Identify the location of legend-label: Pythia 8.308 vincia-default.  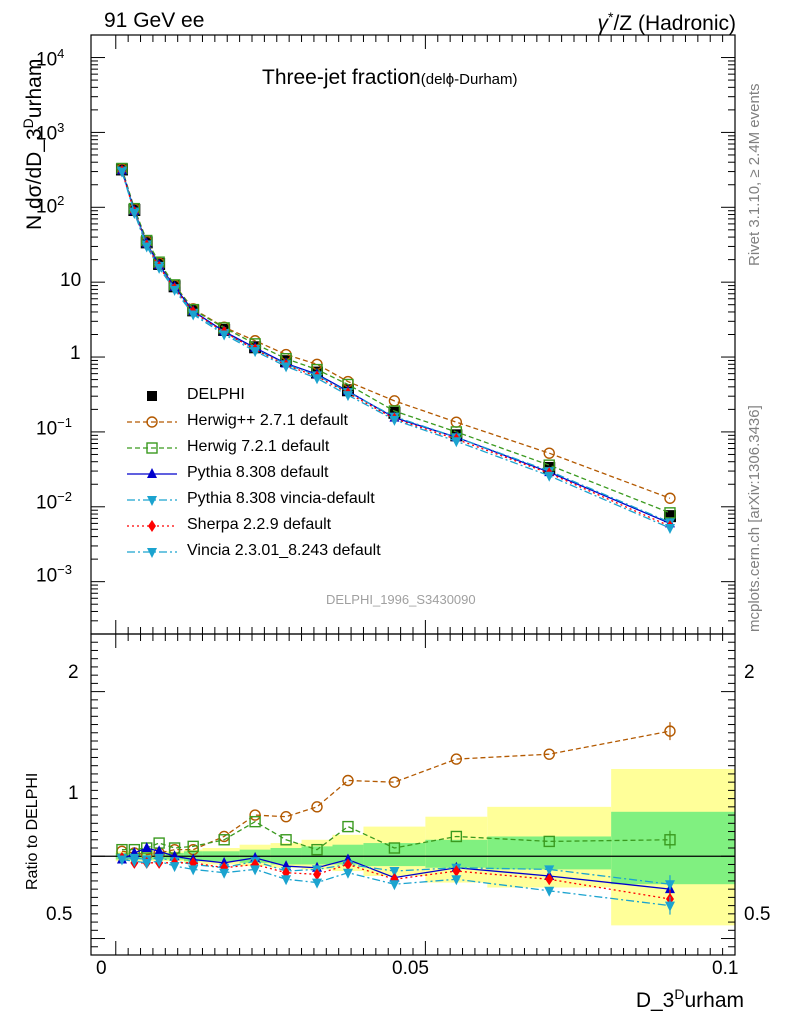
(281, 498).